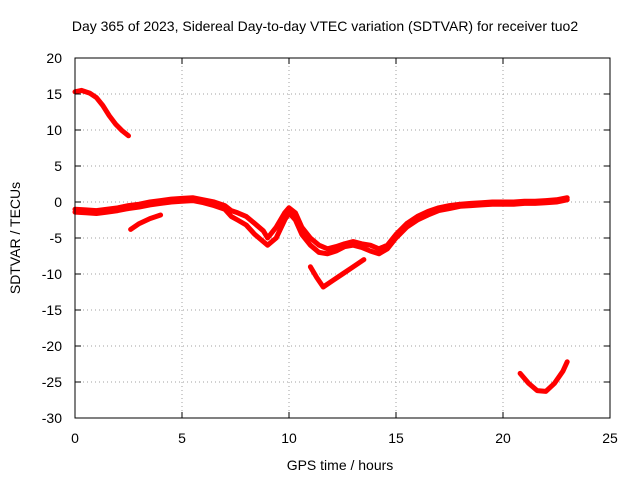  I want to click on x-tick-label: 10, so click(289, 438).